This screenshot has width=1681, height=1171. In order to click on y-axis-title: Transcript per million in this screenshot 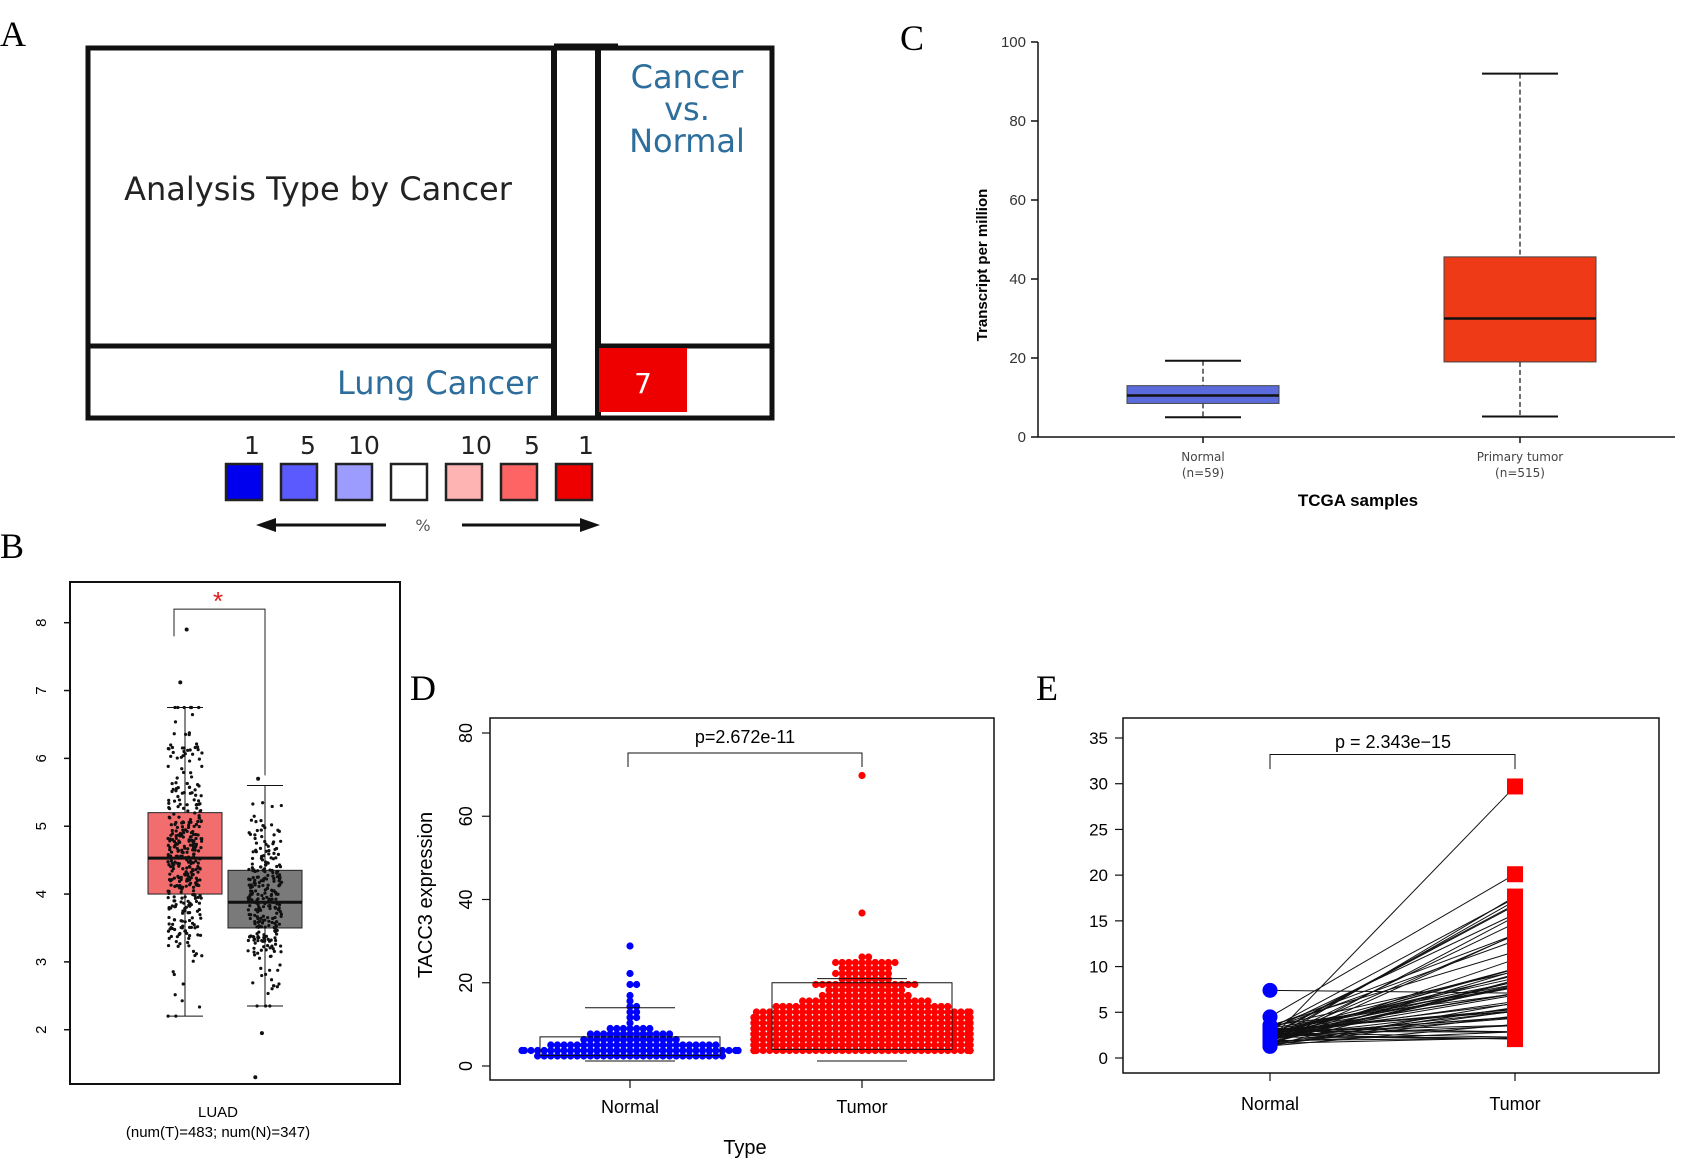, I will do `click(982, 265)`.